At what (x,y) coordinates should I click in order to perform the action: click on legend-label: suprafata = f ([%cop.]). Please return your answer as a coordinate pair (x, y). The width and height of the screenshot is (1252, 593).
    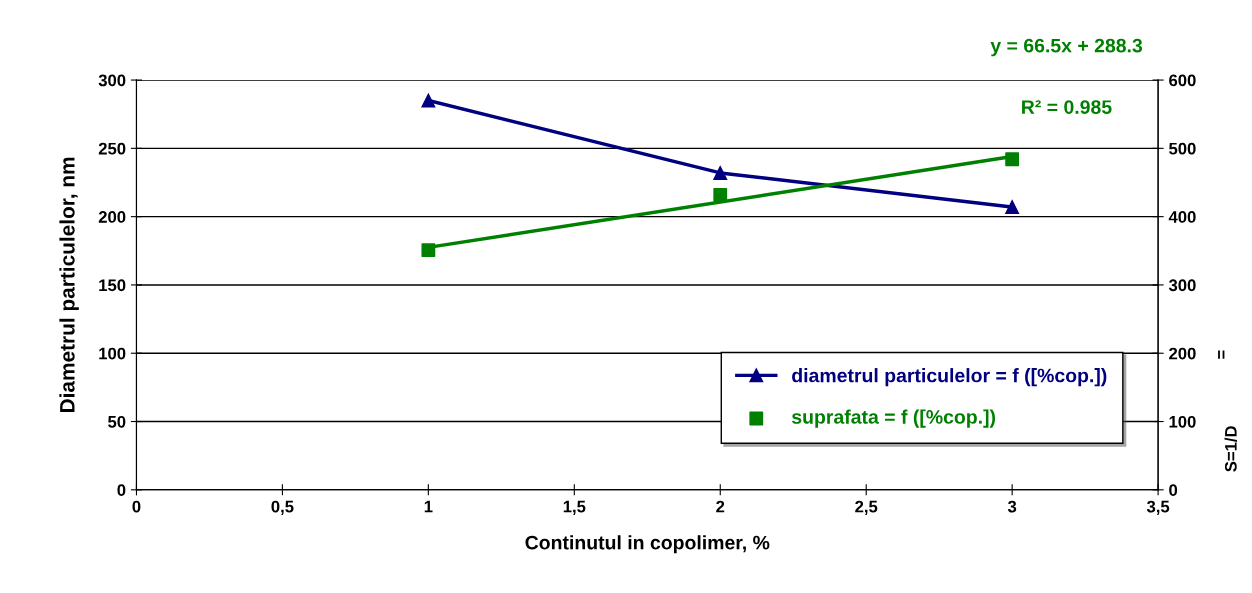
    Looking at the image, I should click on (893, 418).